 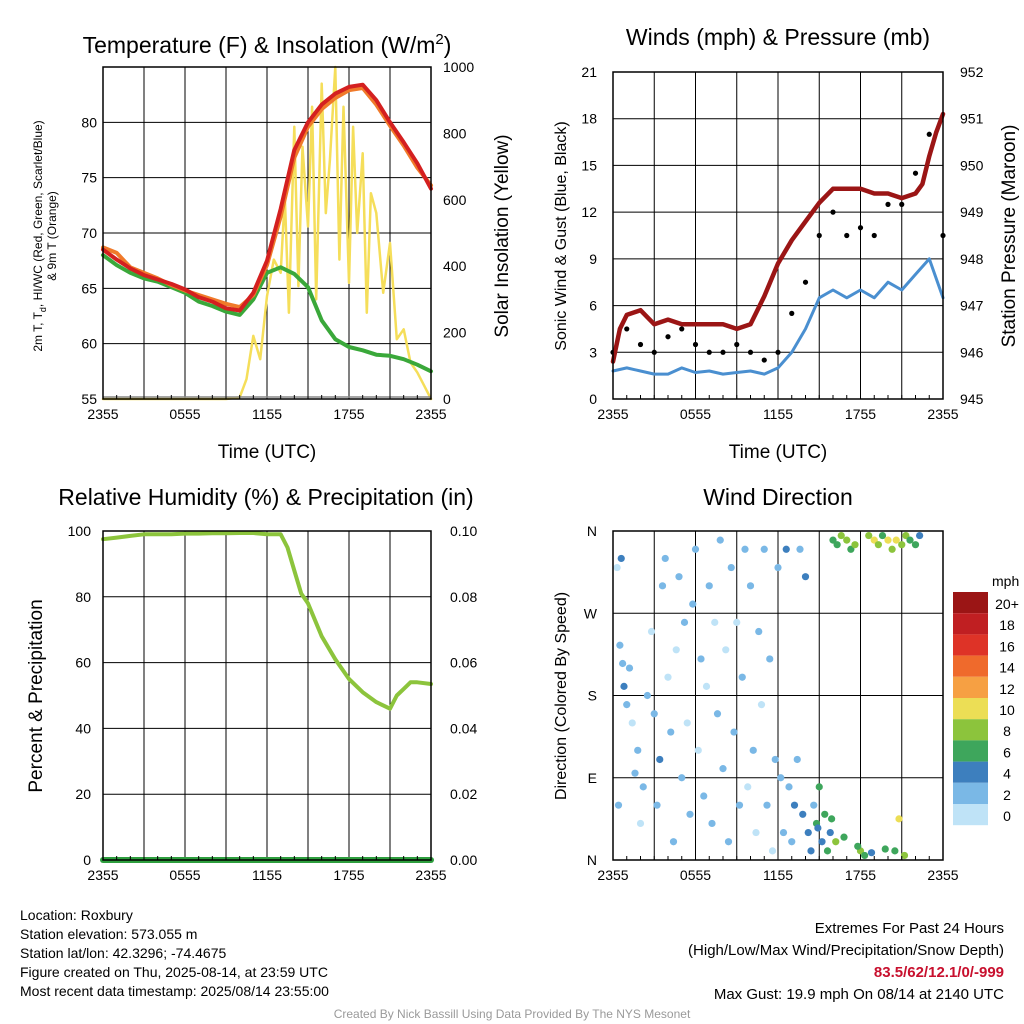 I want to click on temperature-border, so click(x=267, y=233).